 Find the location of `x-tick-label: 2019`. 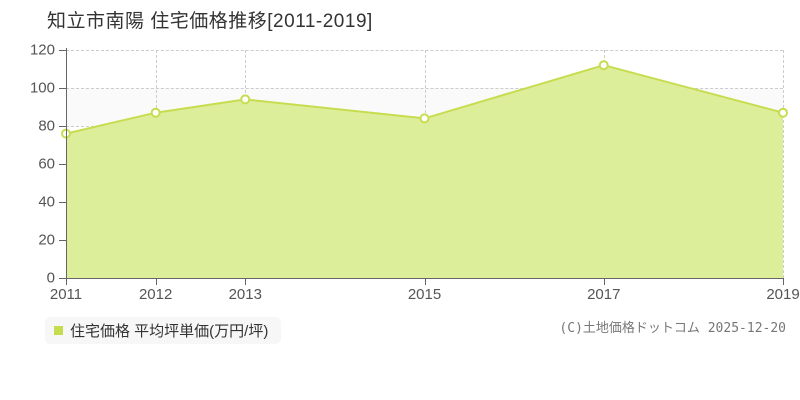

x-tick-label: 2019 is located at coordinates (783, 294).